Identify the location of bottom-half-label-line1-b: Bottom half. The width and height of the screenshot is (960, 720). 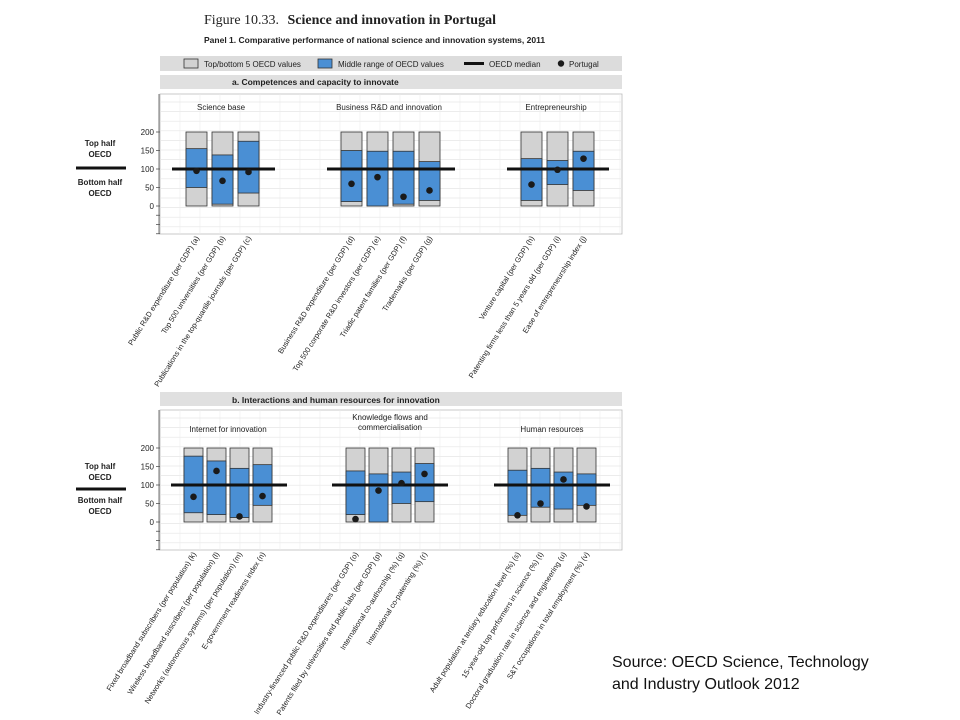
(100, 500).